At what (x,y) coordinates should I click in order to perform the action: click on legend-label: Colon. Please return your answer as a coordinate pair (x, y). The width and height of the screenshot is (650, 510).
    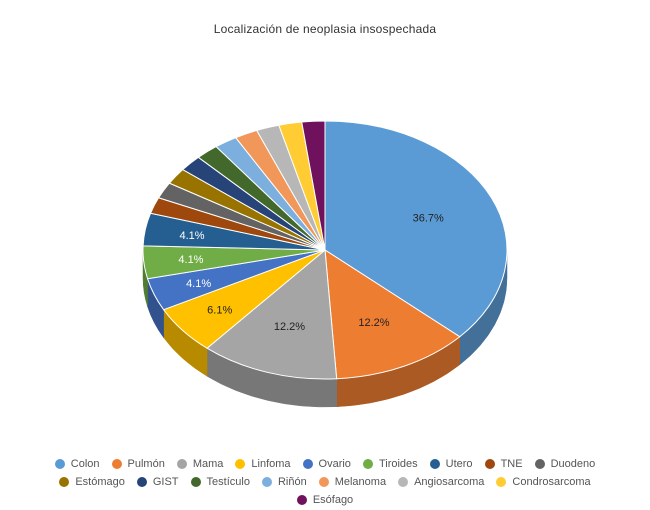
    Looking at the image, I should click on (85, 464).